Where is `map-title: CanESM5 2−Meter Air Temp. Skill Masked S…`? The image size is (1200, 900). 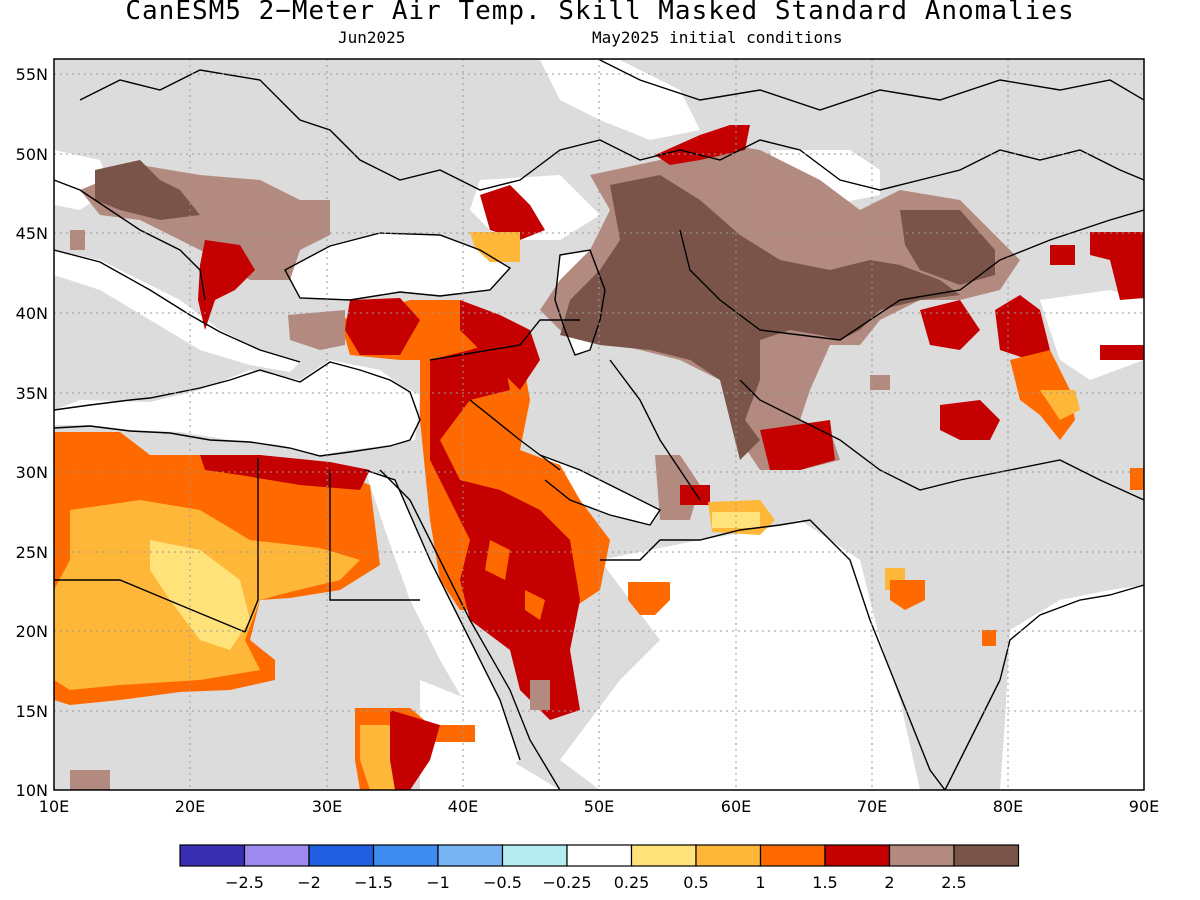
map-title: CanESM5 2−Meter Air Temp. Skill Masked S… is located at coordinates (600, 13).